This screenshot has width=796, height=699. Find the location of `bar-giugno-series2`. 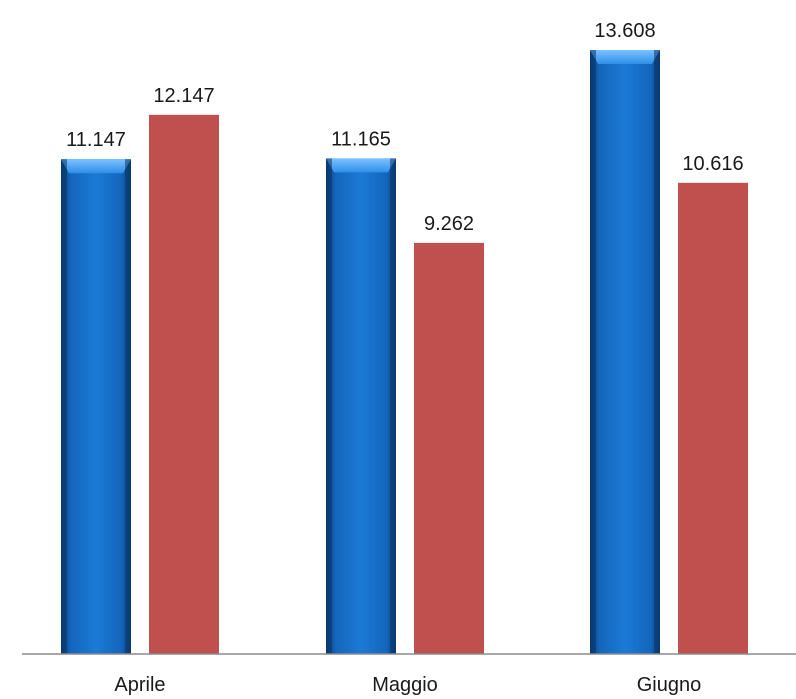

bar-giugno-series2 is located at coordinates (713, 418).